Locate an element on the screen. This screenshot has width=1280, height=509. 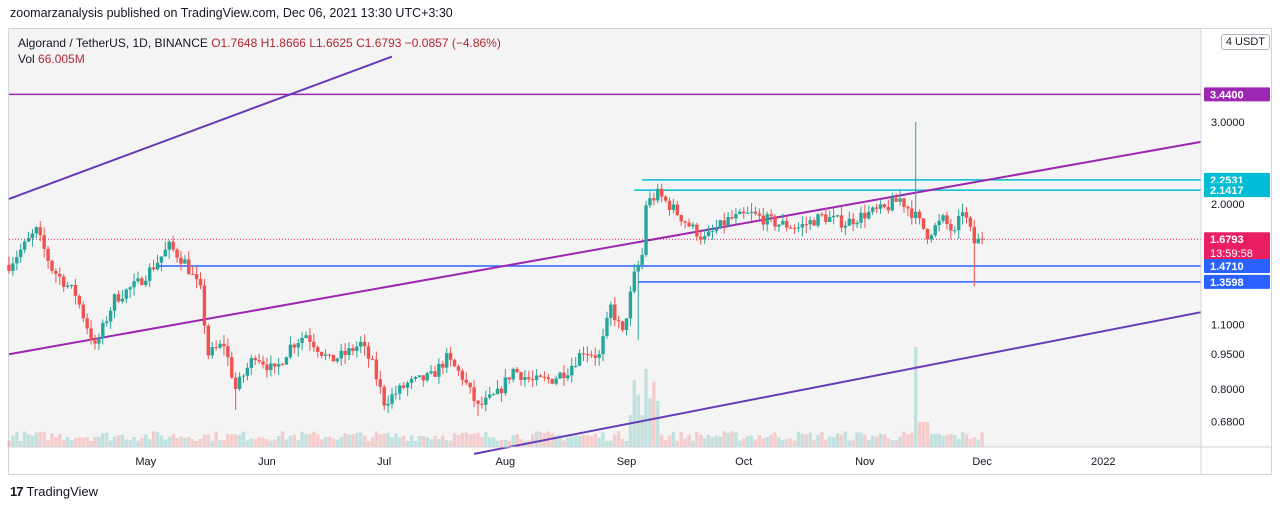
ohlc-low: L1.6625 is located at coordinates (331, 43).